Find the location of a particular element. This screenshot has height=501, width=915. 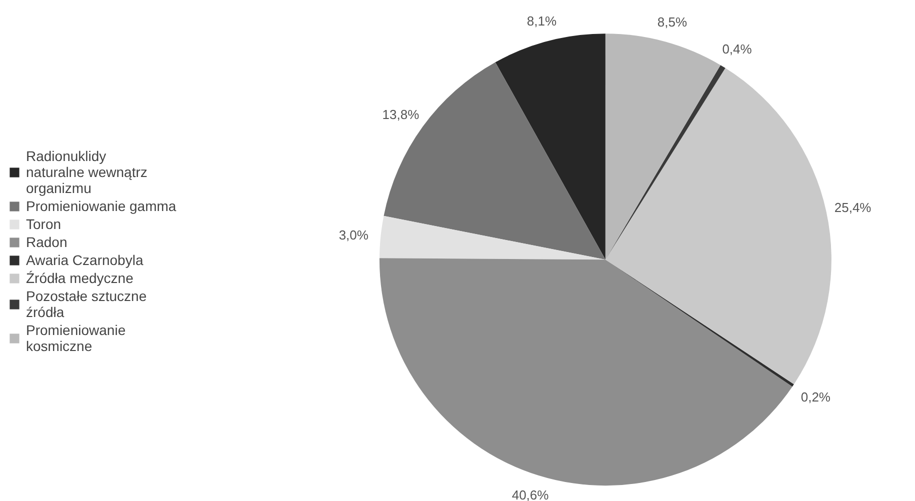

legend-label: Promieniowanie gamma is located at coordinates (101, 206).